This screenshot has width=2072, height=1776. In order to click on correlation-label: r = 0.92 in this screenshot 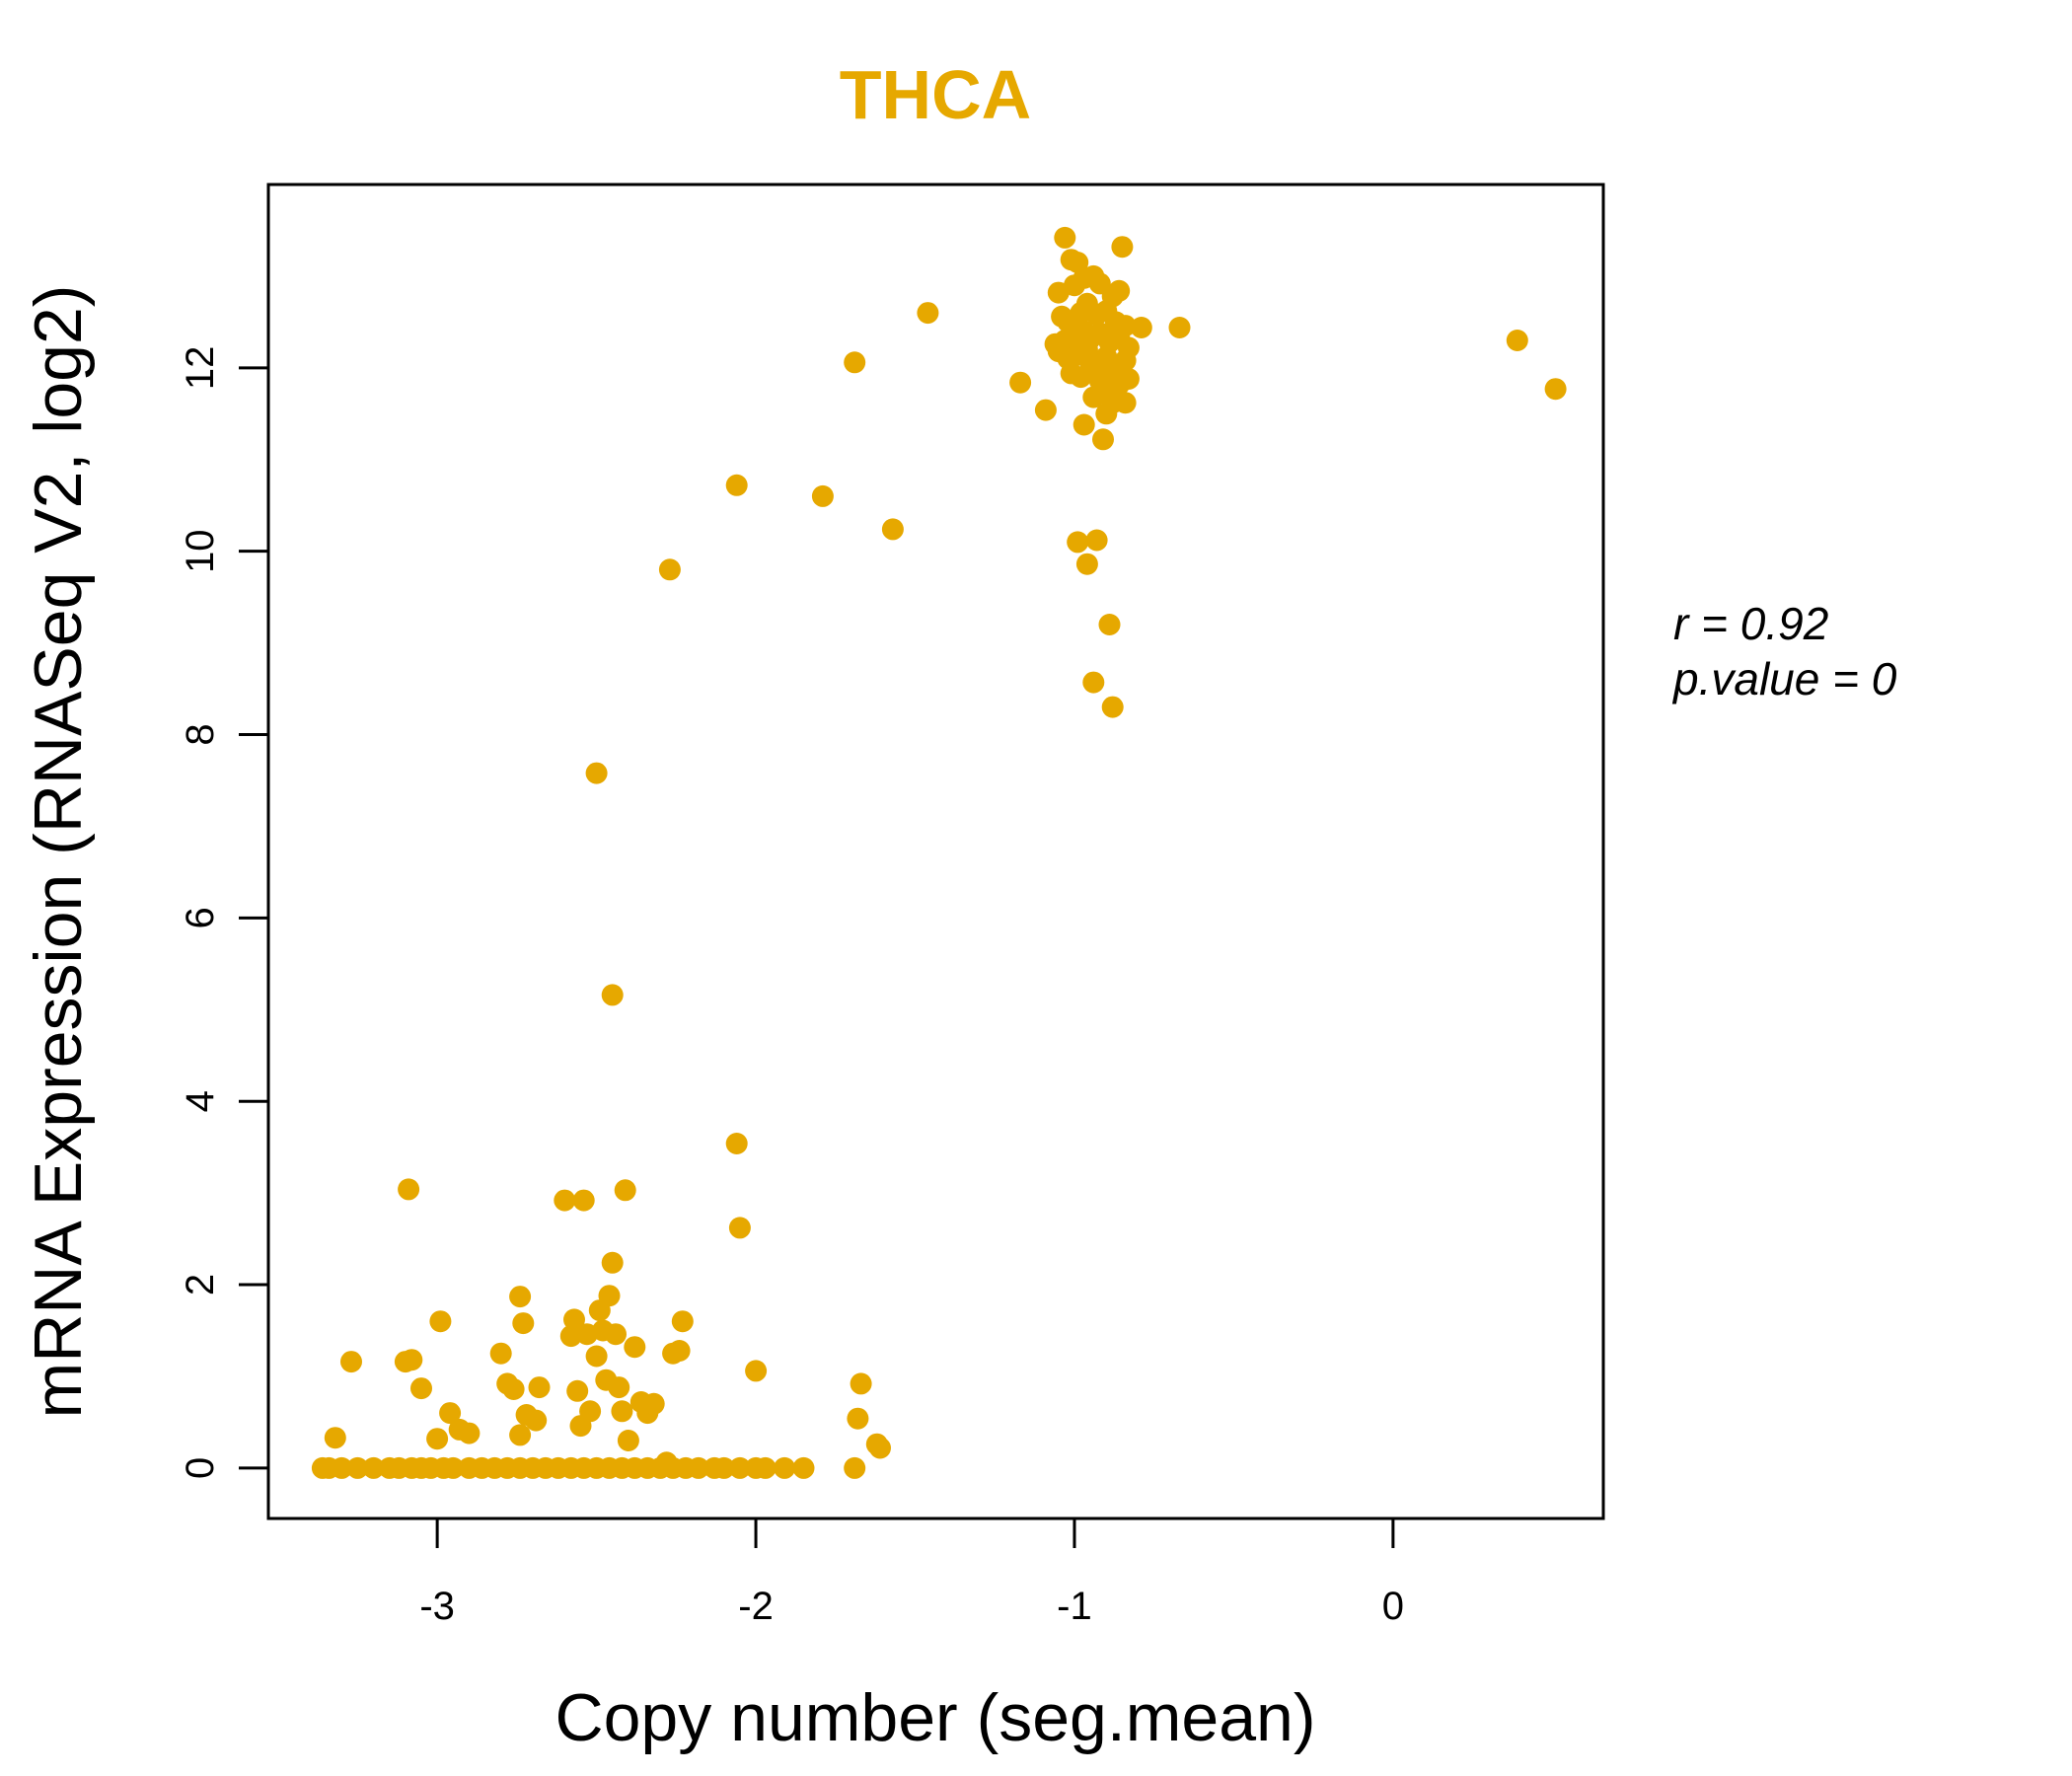, I will do `click(1751, 624)`.